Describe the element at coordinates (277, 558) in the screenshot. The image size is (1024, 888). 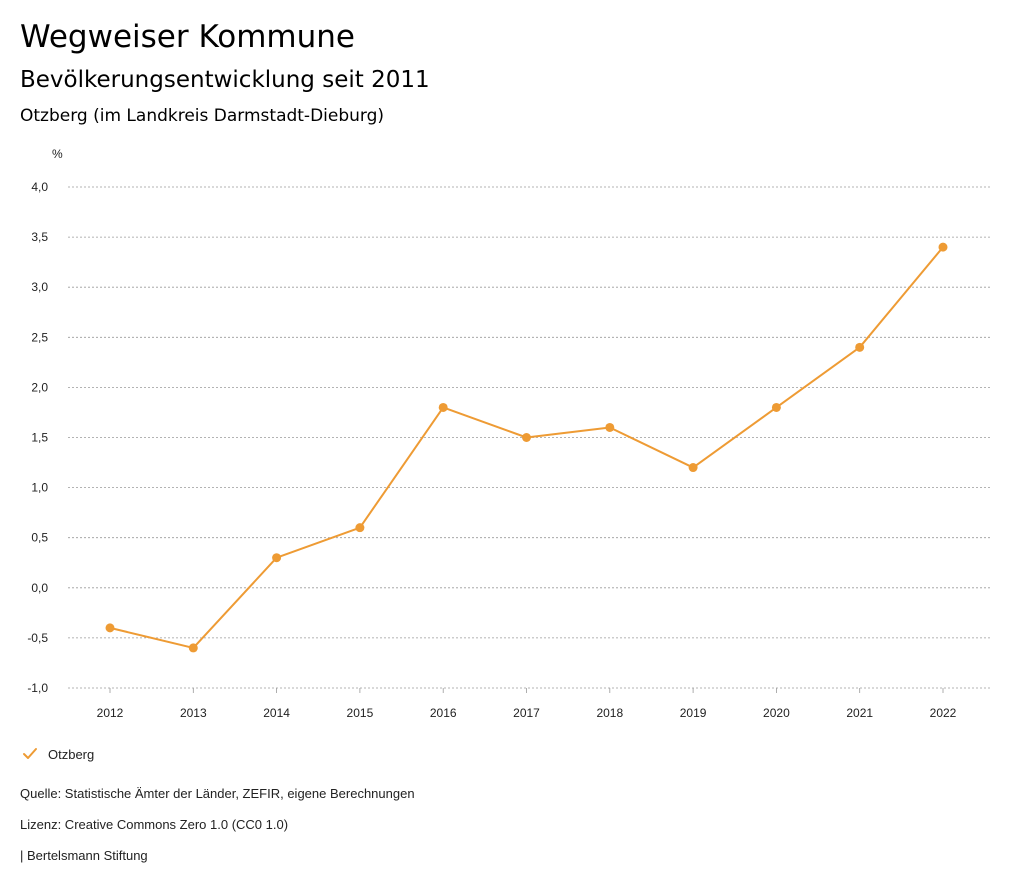
I see `data-point-2014` at that location.